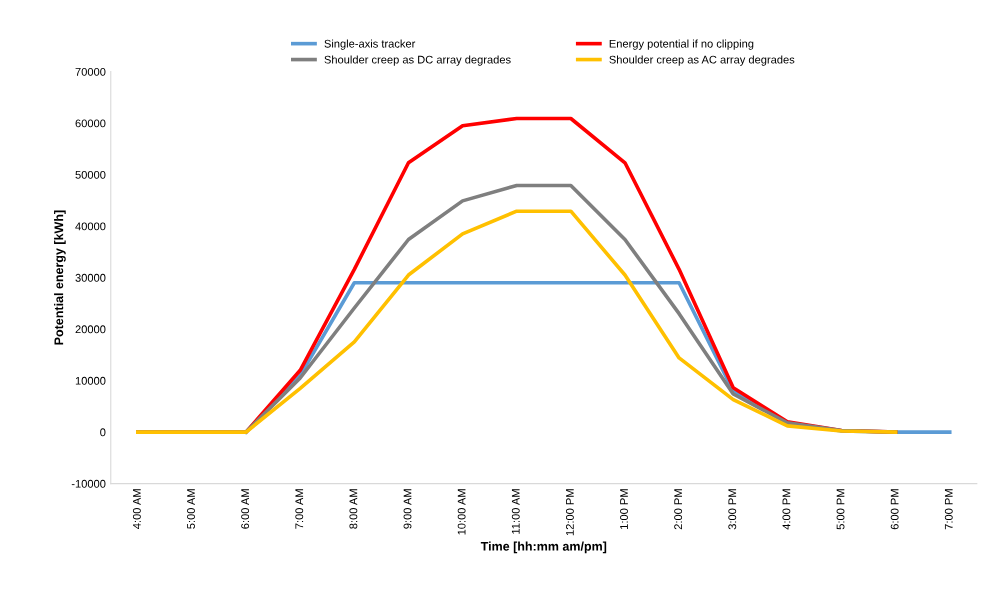  Describe the element at coordinates (370, 44) in the screenshot. I see `legend-label: Single-axis tracker` at that location.